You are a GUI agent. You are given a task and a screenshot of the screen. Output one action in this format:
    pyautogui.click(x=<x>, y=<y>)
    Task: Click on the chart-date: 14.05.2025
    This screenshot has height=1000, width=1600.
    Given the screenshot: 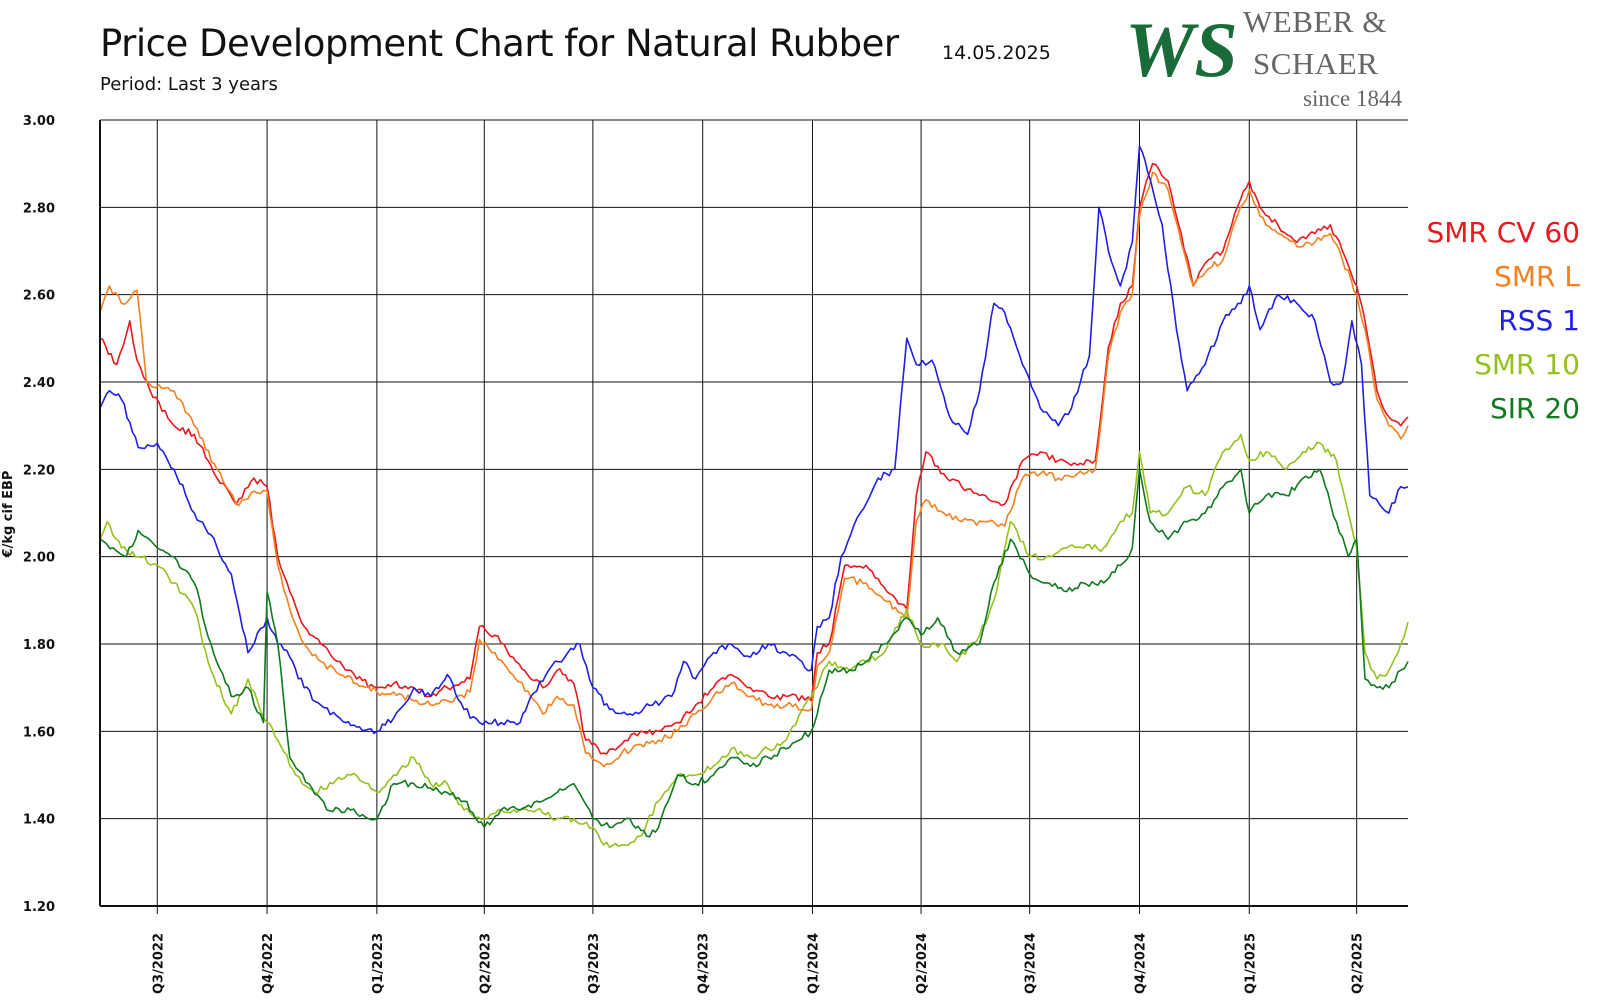 What is the action you would take?
    pyautogui.click(x=996, y=53)
    